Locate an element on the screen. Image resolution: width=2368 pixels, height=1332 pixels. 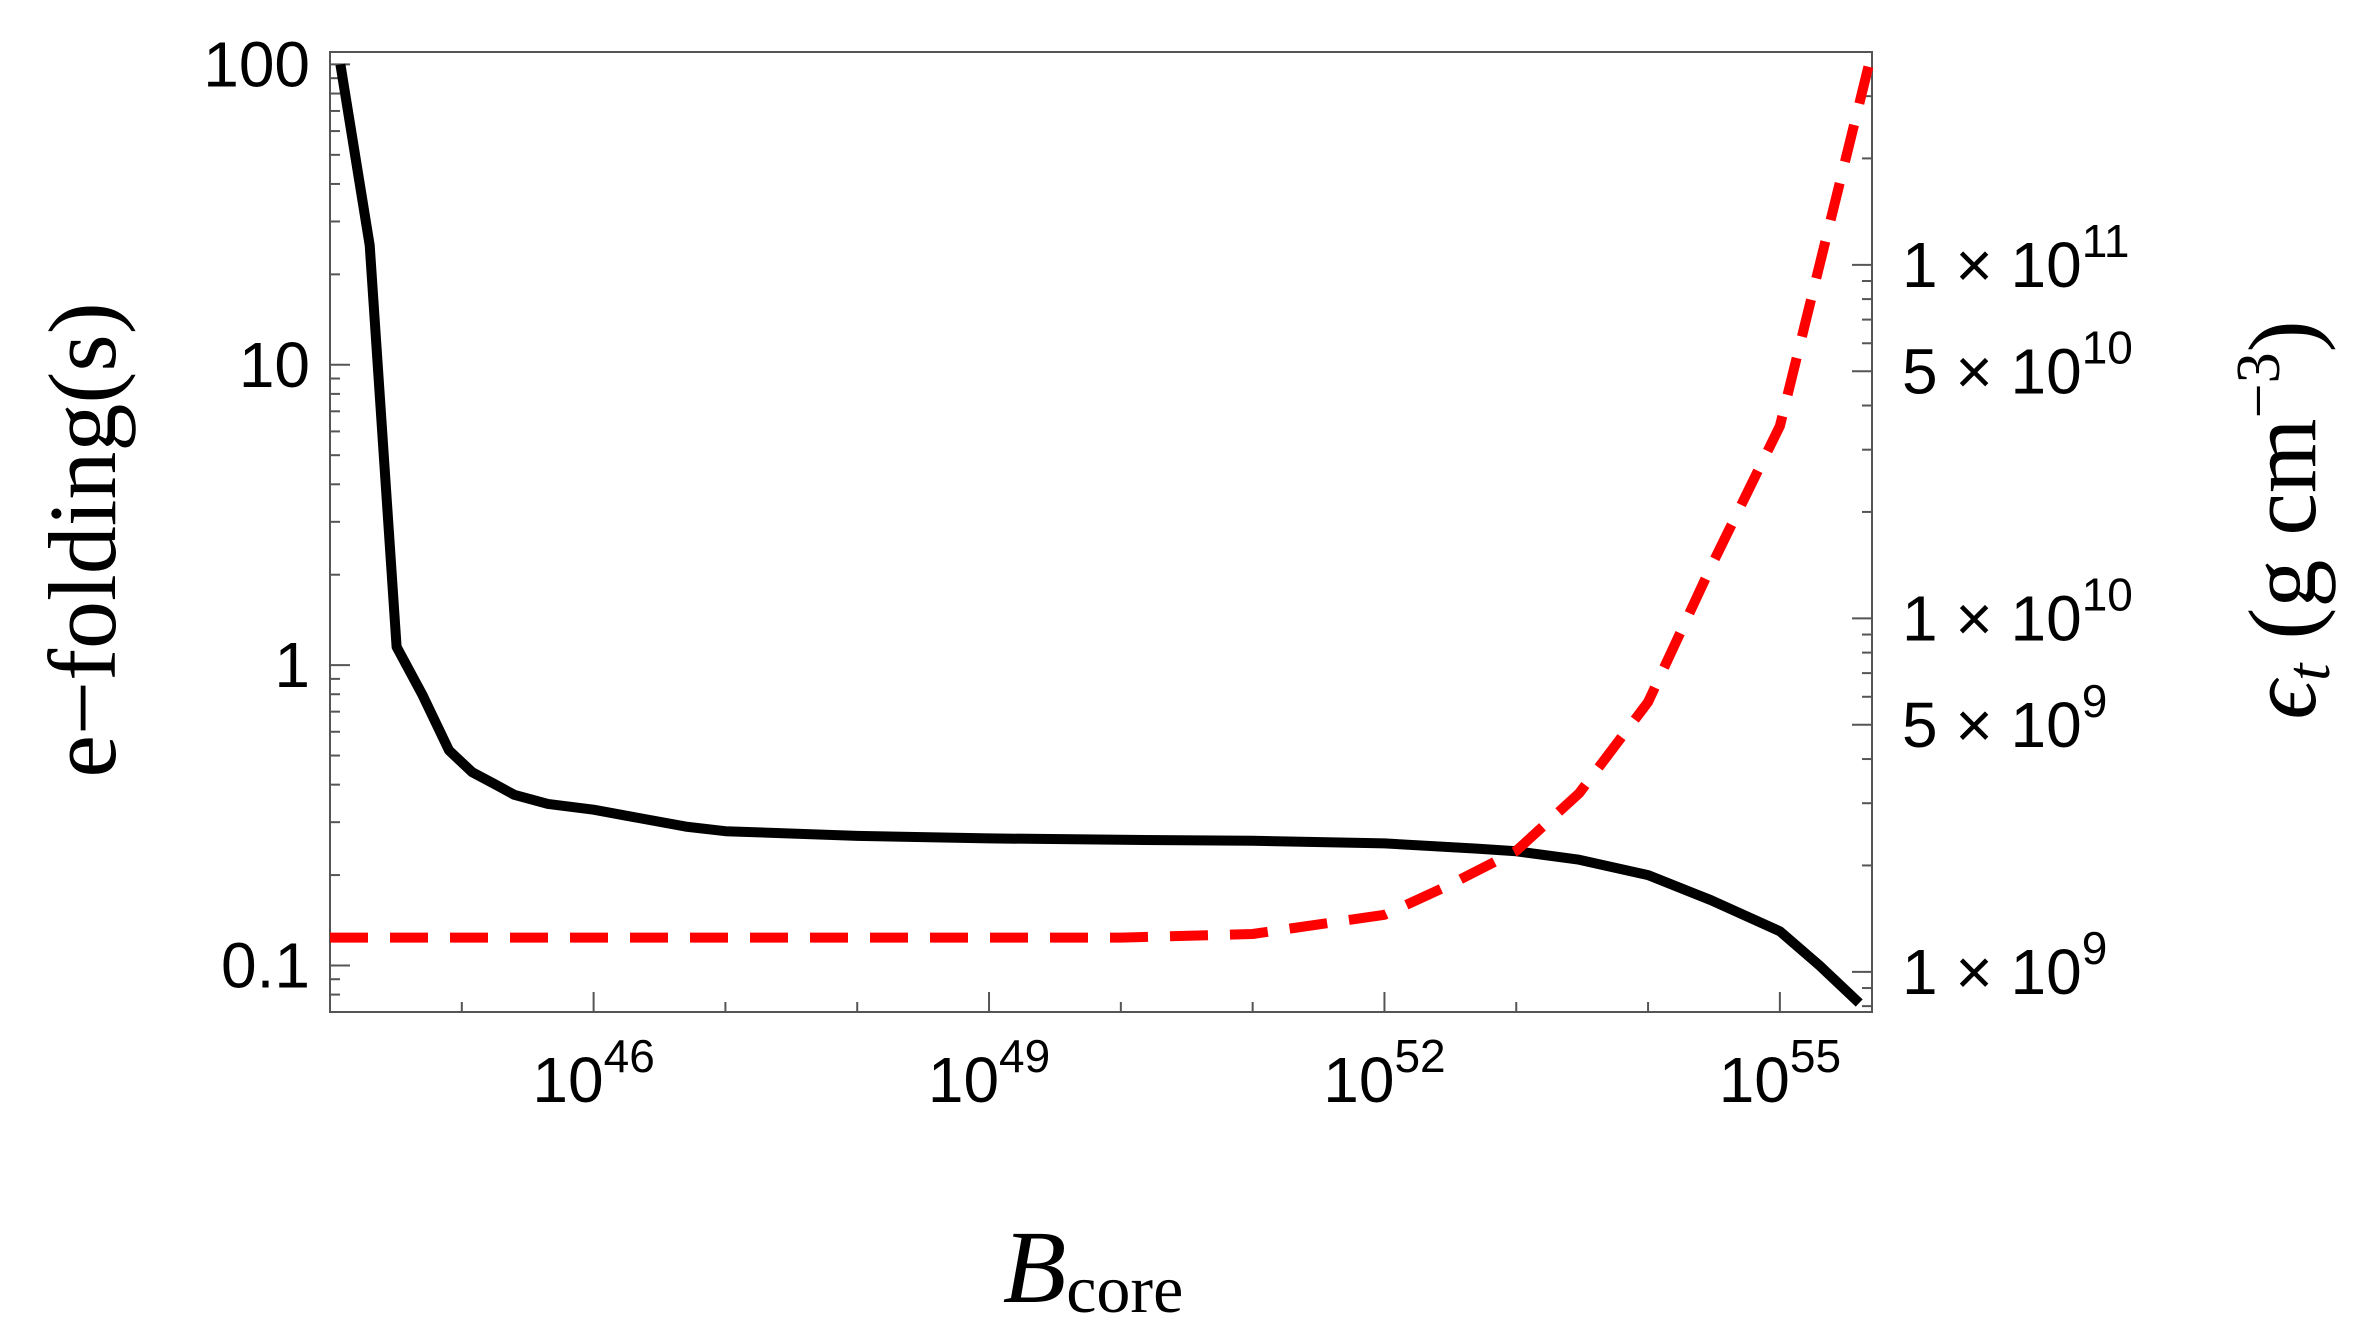
right-y-axis-title: ϵt (g cm−3) is located at coordinates (2284, 519).